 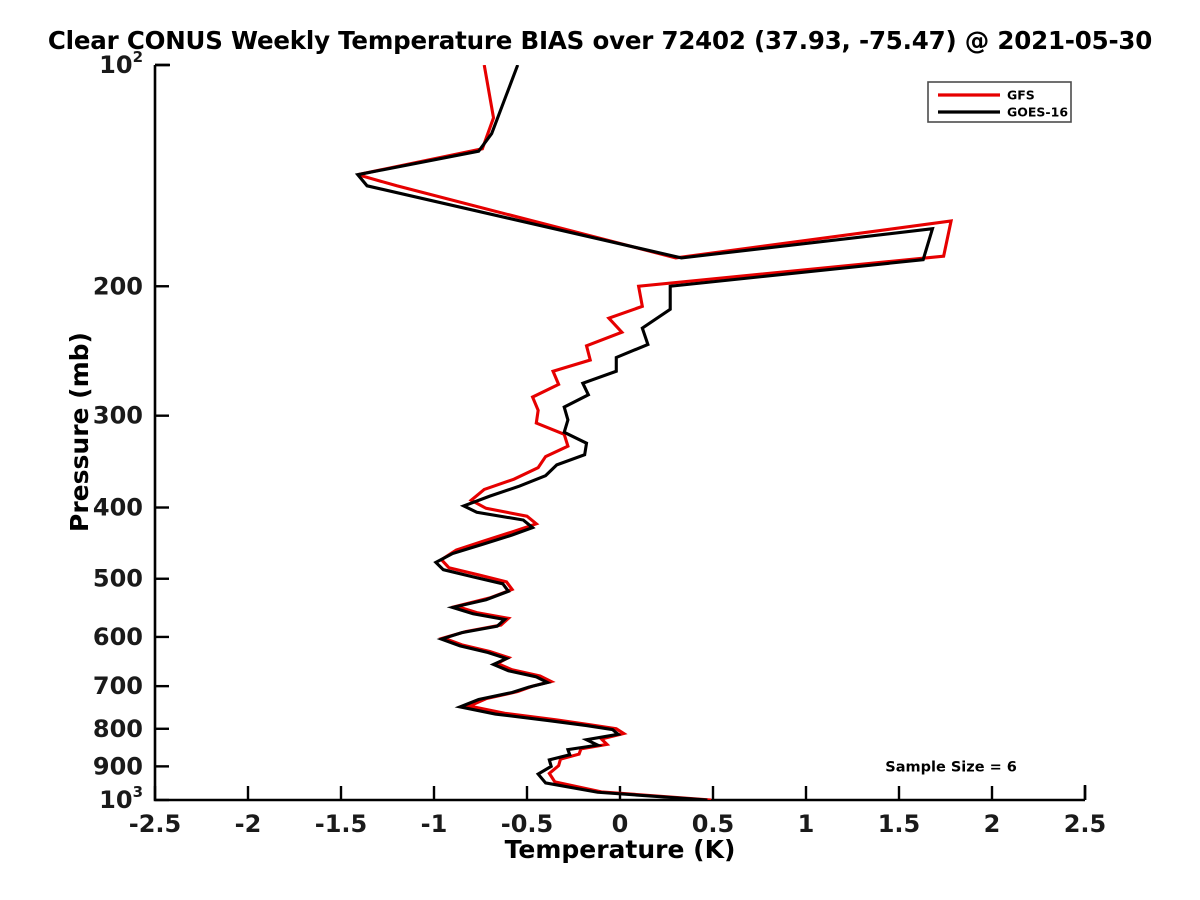 I want to click on x-axis-label: Temperature (K), so click(x=620, y=849).